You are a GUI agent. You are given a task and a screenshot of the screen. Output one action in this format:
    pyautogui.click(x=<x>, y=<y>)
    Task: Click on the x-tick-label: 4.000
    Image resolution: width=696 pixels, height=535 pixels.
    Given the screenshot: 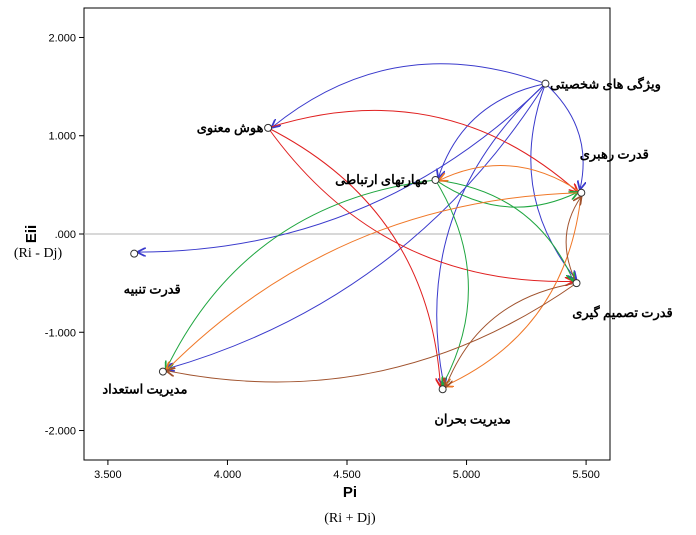 What is the action you would take?
    pyautogui.click(x=228, y=475)
    